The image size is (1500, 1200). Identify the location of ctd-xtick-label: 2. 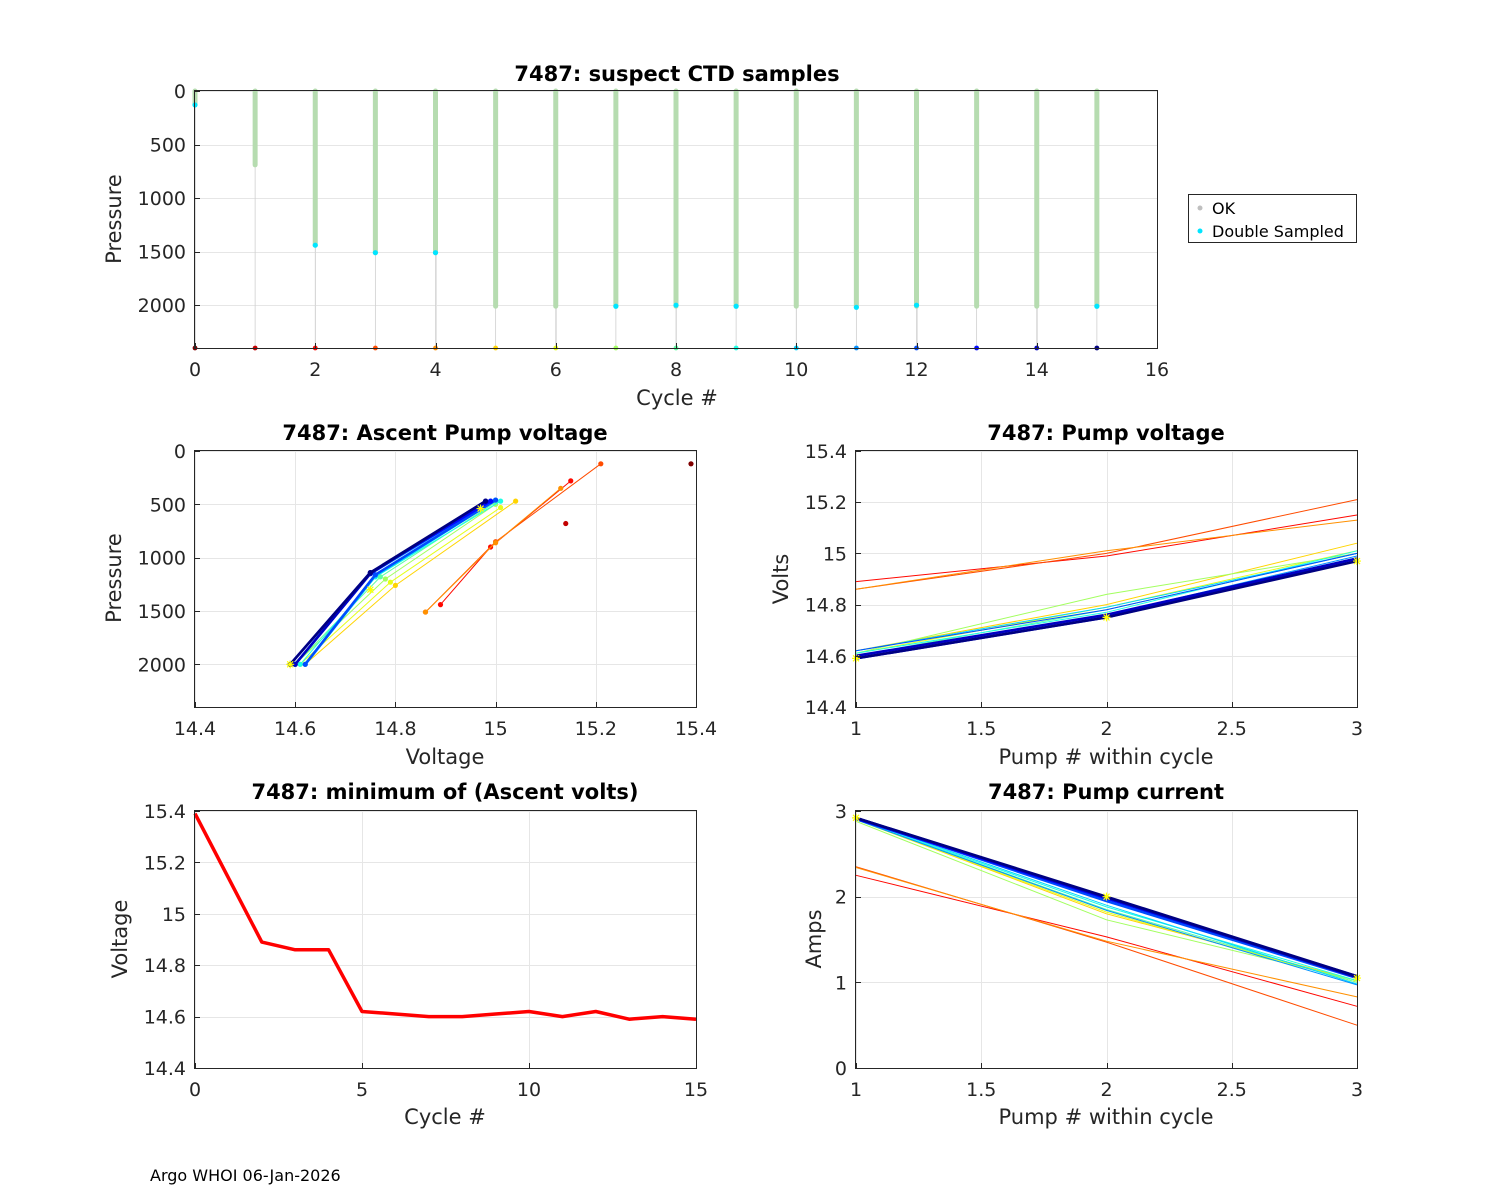
(315, 370).